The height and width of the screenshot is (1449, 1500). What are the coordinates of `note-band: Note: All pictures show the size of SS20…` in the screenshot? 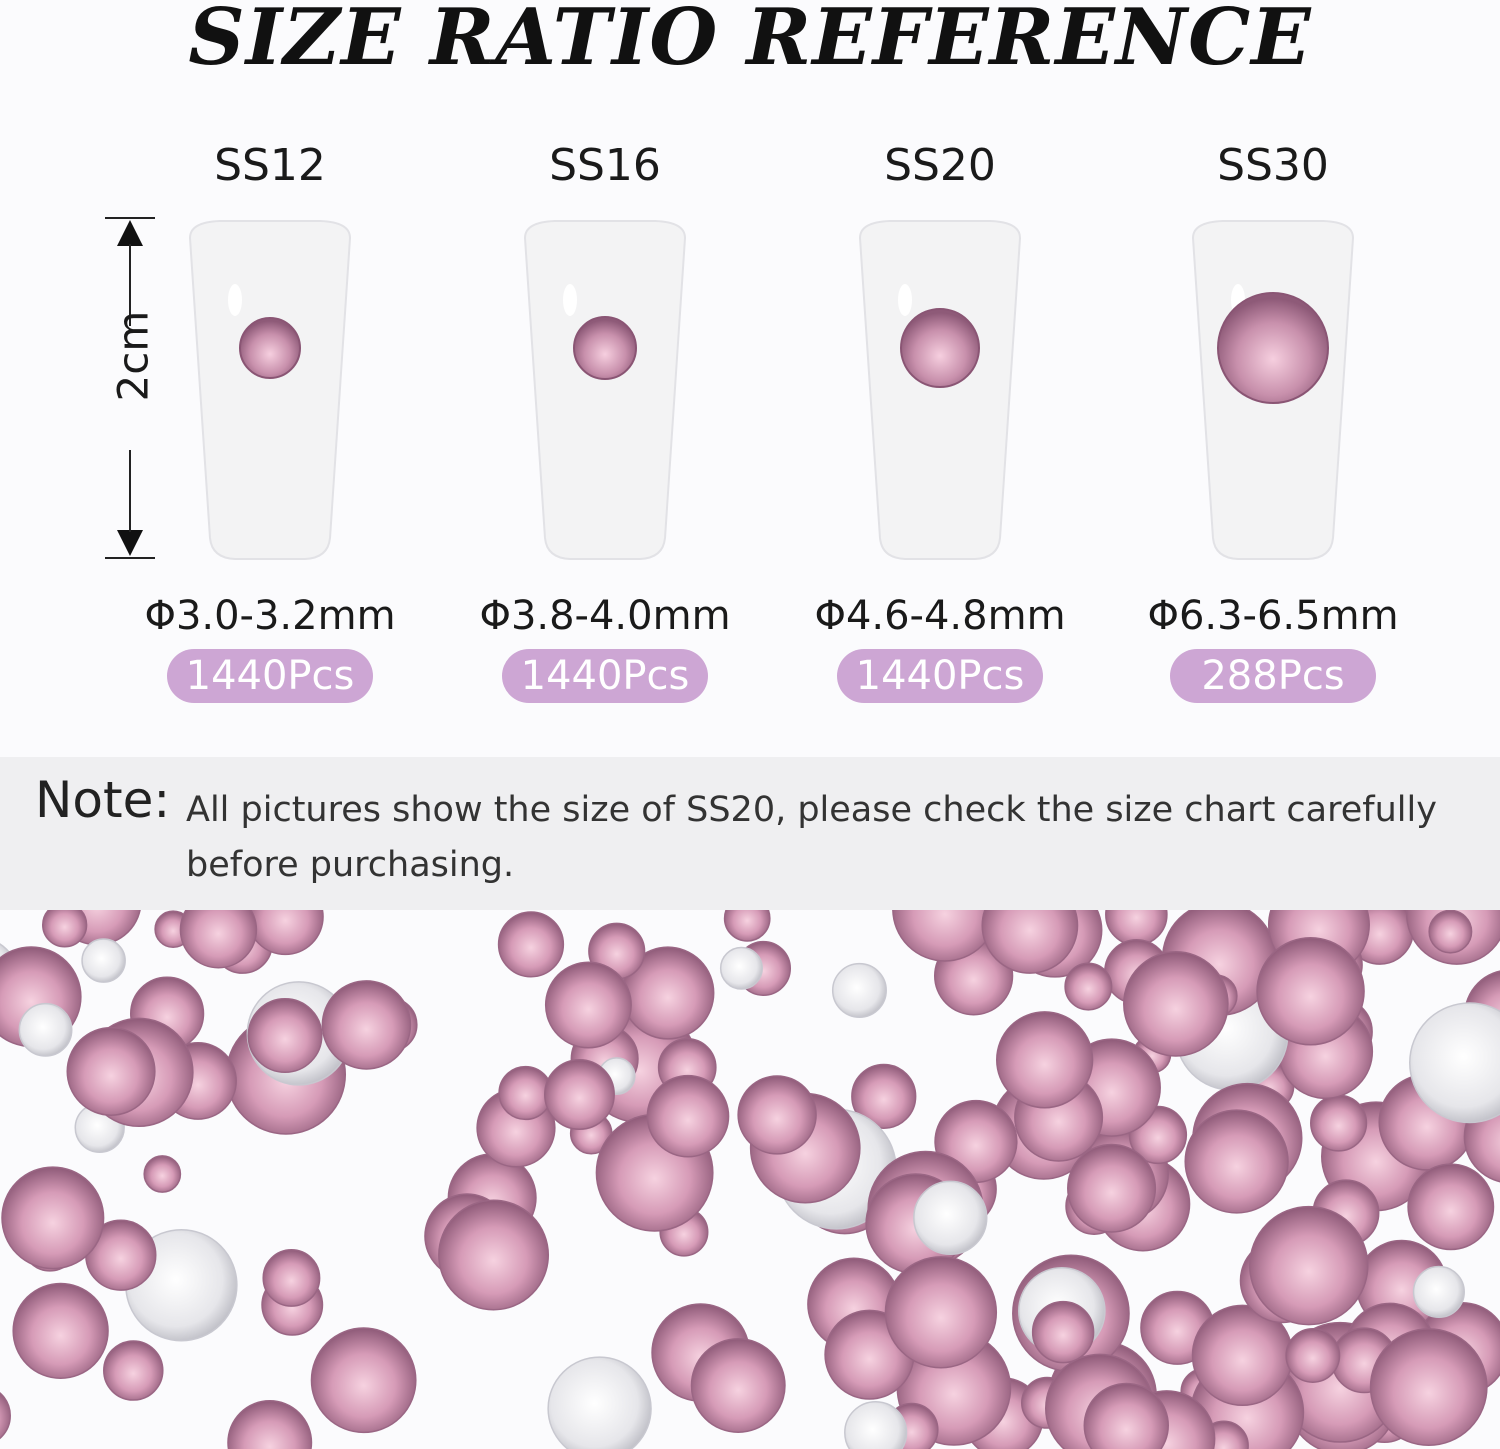 It's located at (750, 833).